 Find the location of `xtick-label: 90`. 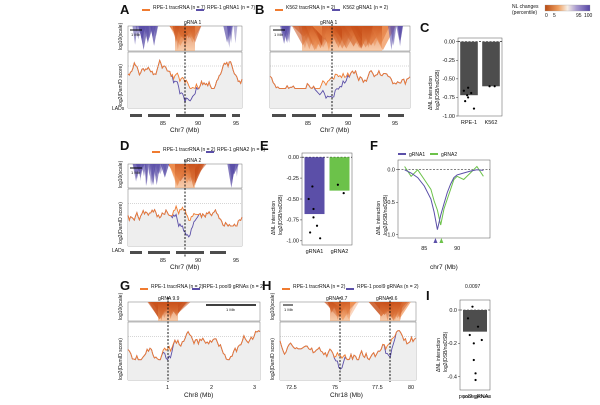

xtick-label: 90 is located at coordinates (457, 249).